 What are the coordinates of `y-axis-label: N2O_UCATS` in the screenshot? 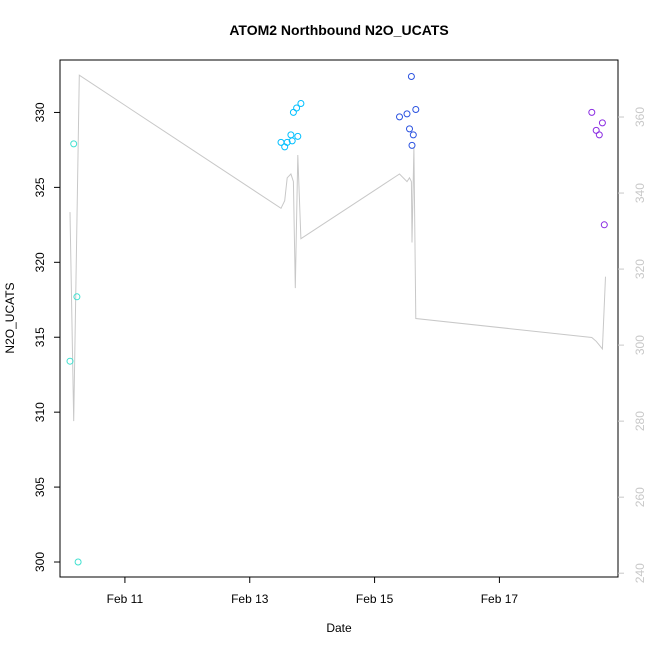 It's located at (10, 317).